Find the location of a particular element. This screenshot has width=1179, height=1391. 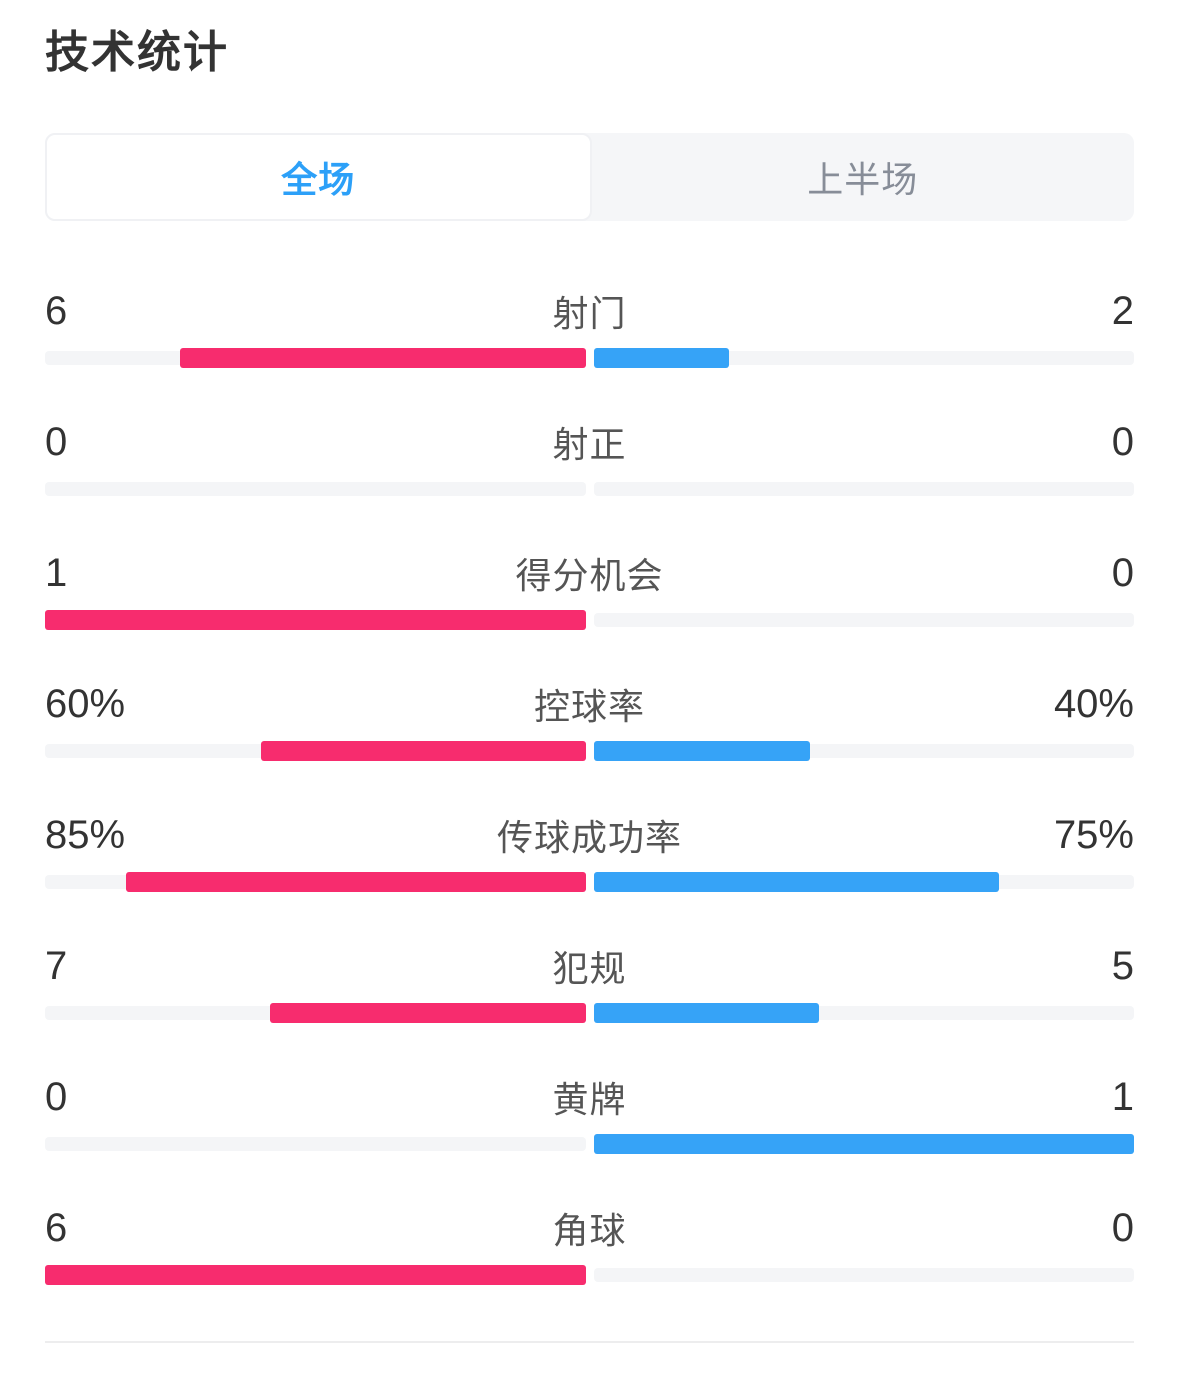

tab-full-match: 全场 is located at coordinates (318, 177).